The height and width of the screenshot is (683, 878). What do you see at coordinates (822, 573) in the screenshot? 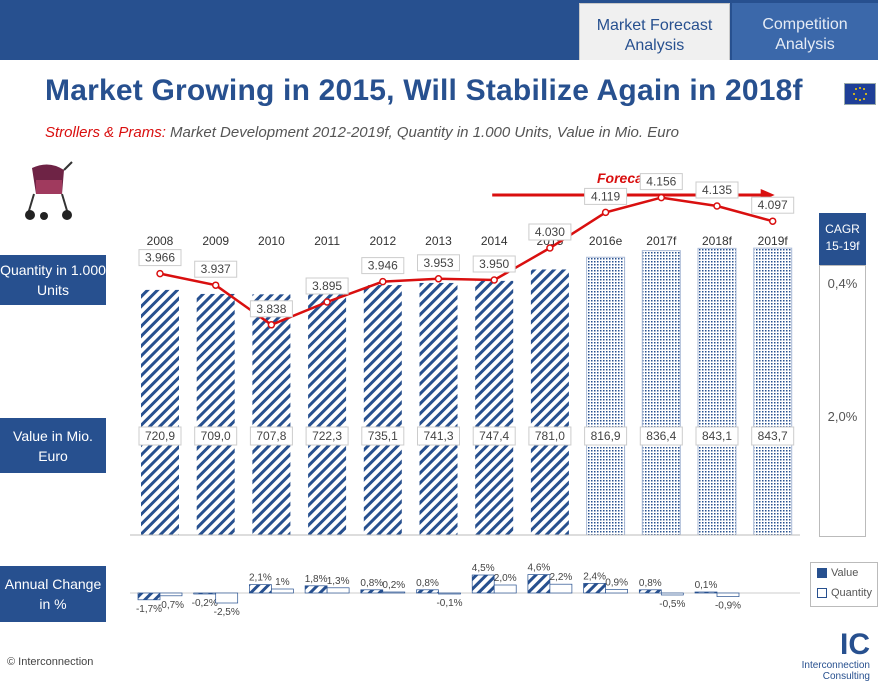
I see `legend-value-swatch` at bounding box center [822, 573].